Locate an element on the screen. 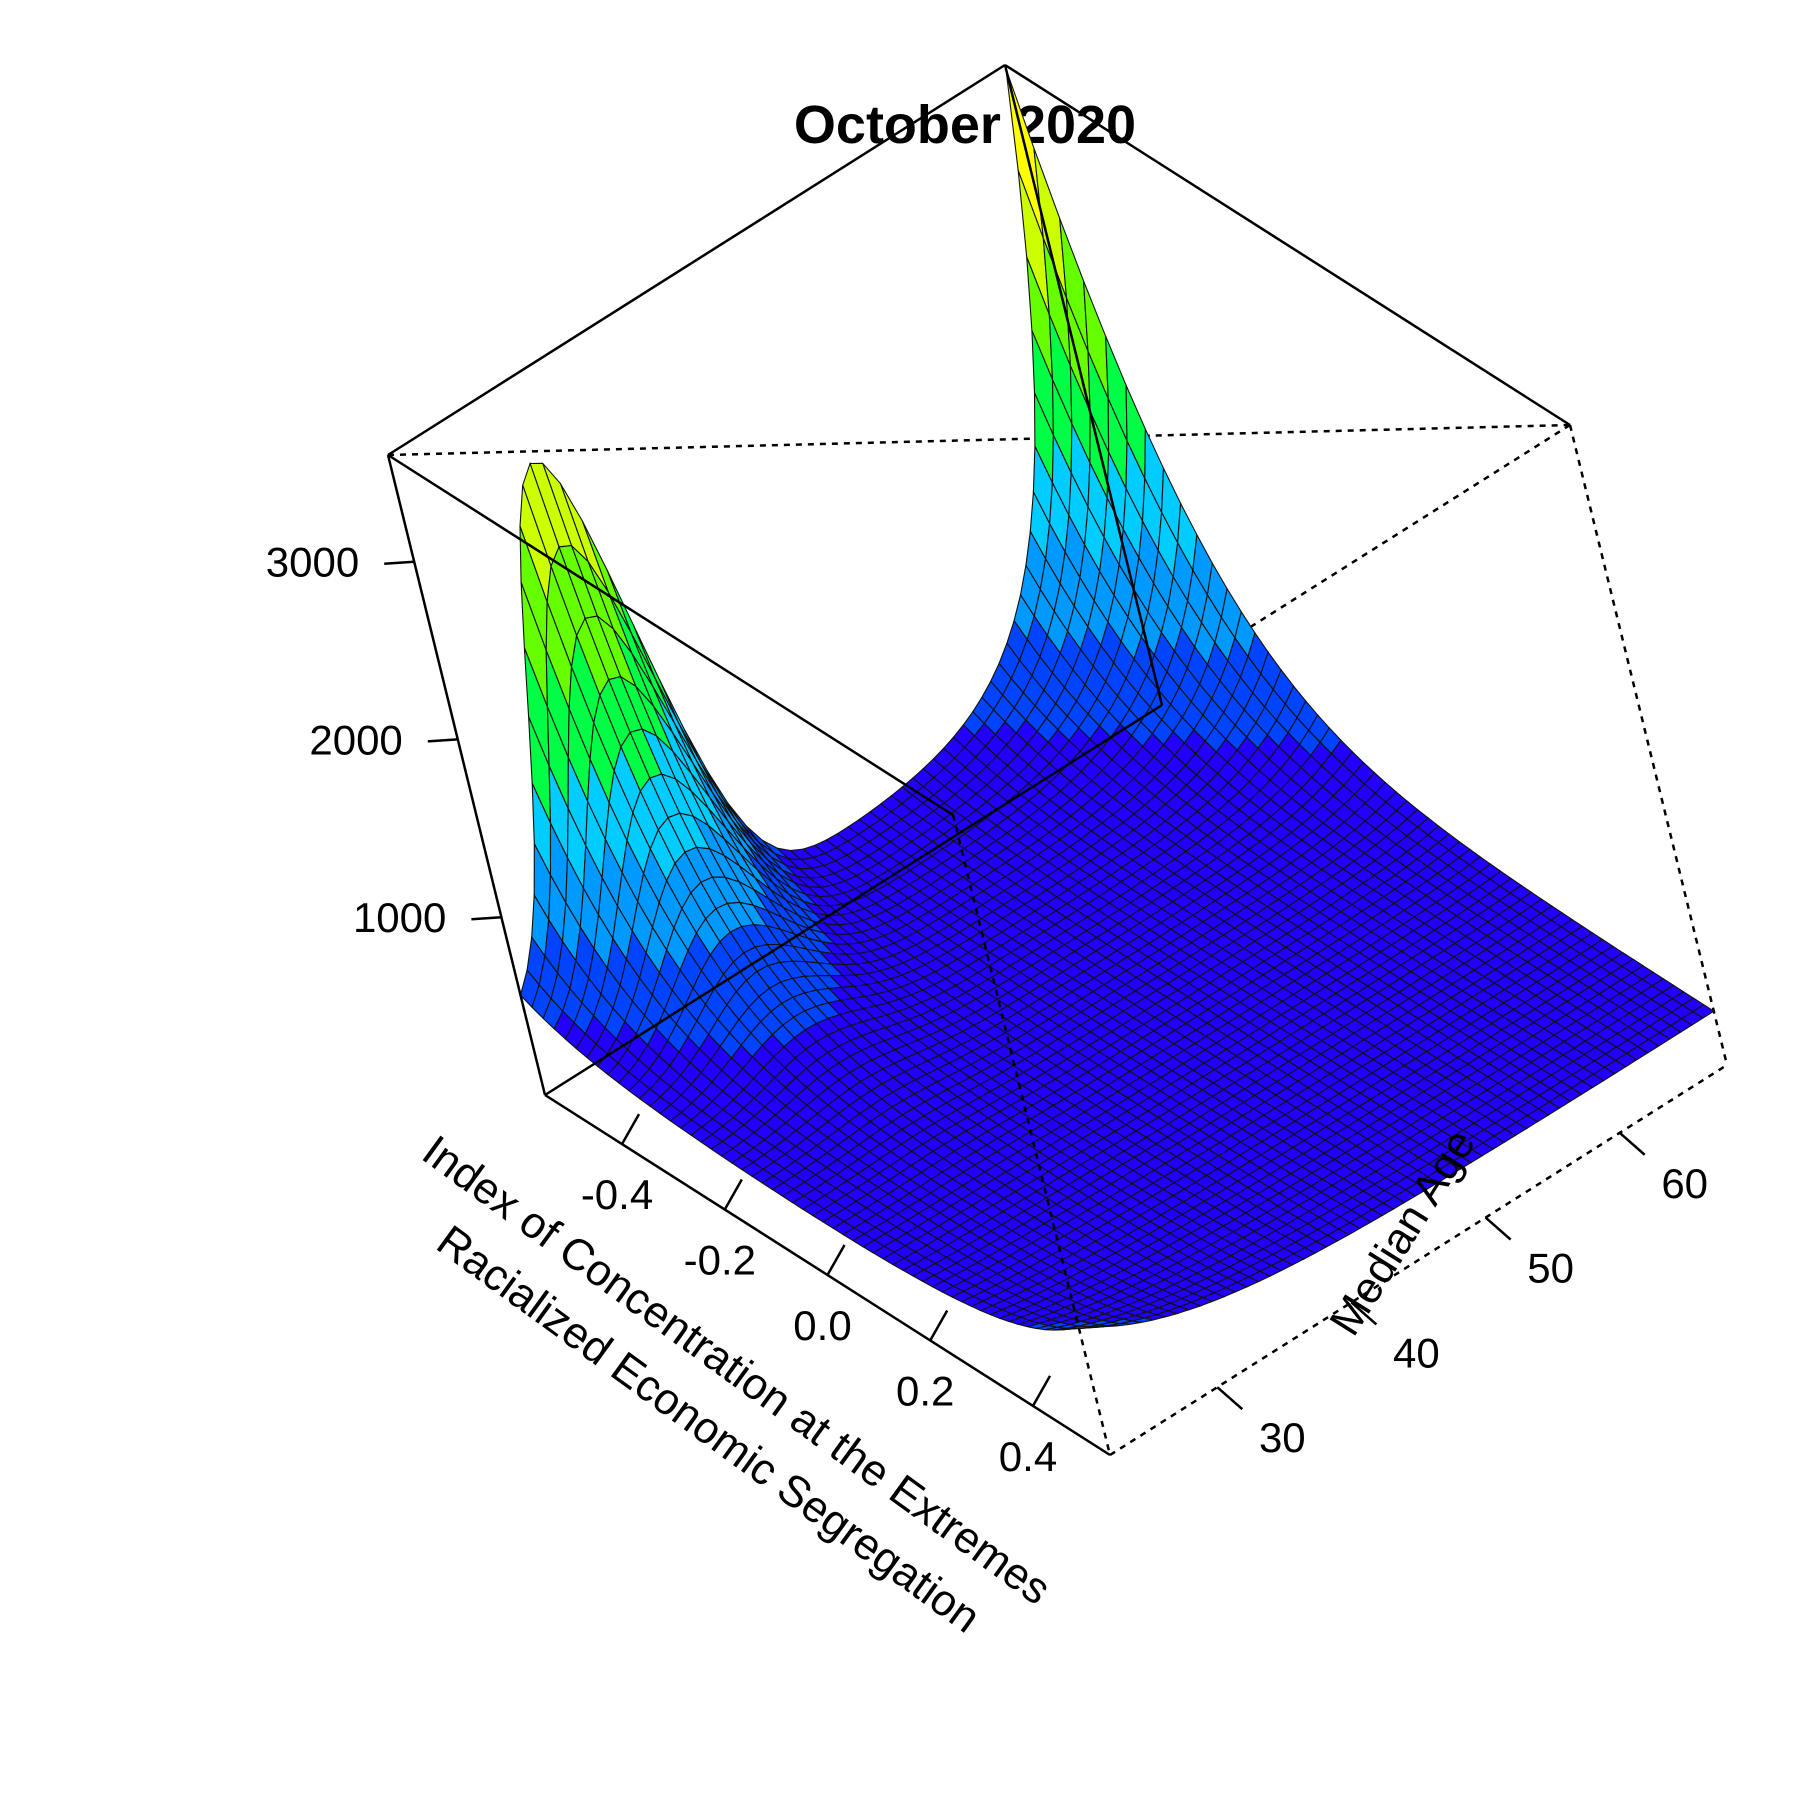 The width and height of the screenshot is (1800, 1800). z-tick-label: 2000 is located at coordinates (355, 739).